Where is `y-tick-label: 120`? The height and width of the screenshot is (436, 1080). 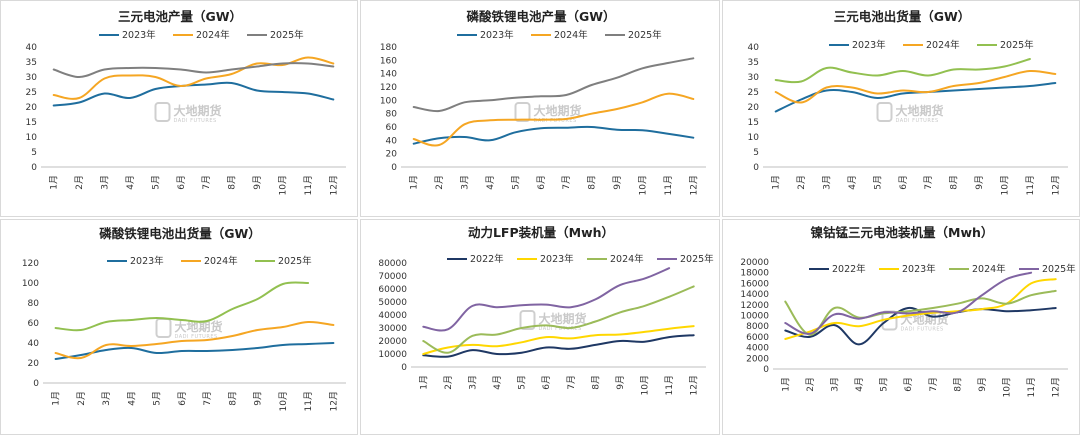
y-tick-label: 120 is located at coordinates (388, 88).